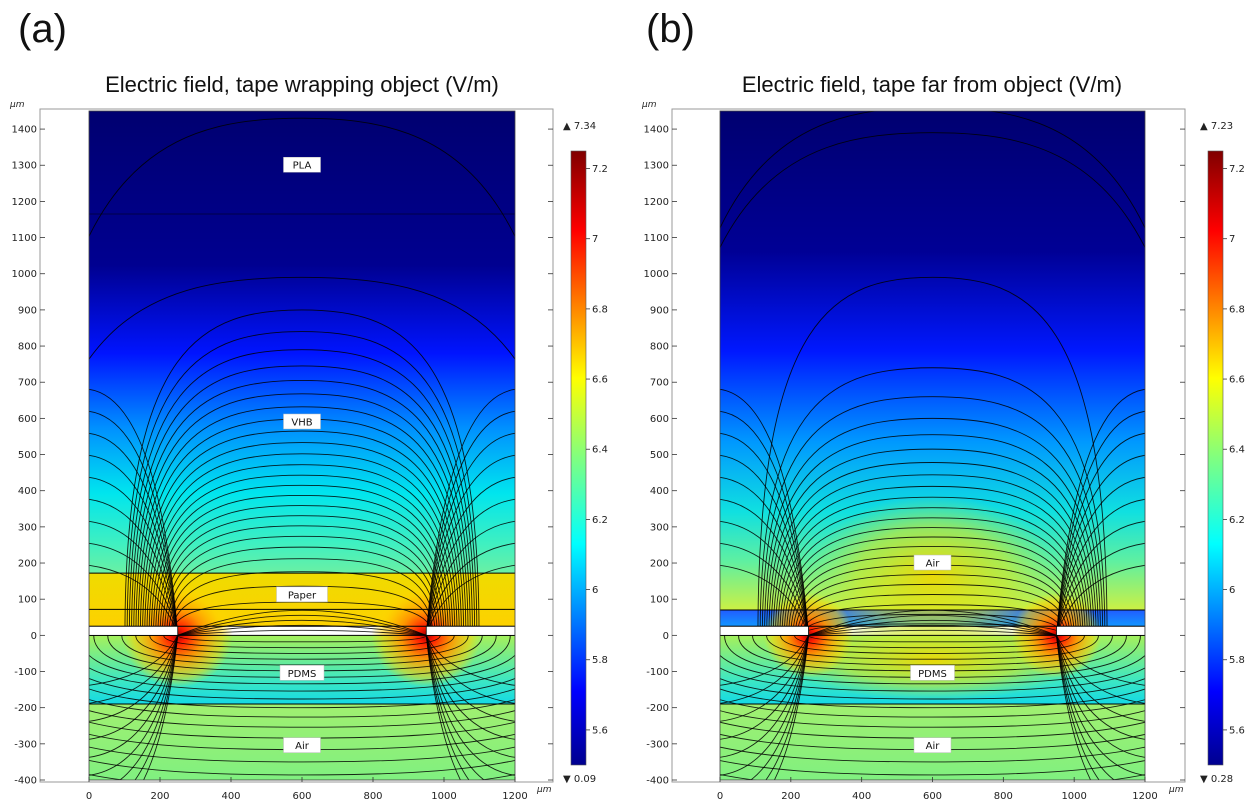 This screenshot has width=1260, height=802. Describe the element at coordinates (932, 674) in the screenshot. I see `region-label: PDMS` at that location.